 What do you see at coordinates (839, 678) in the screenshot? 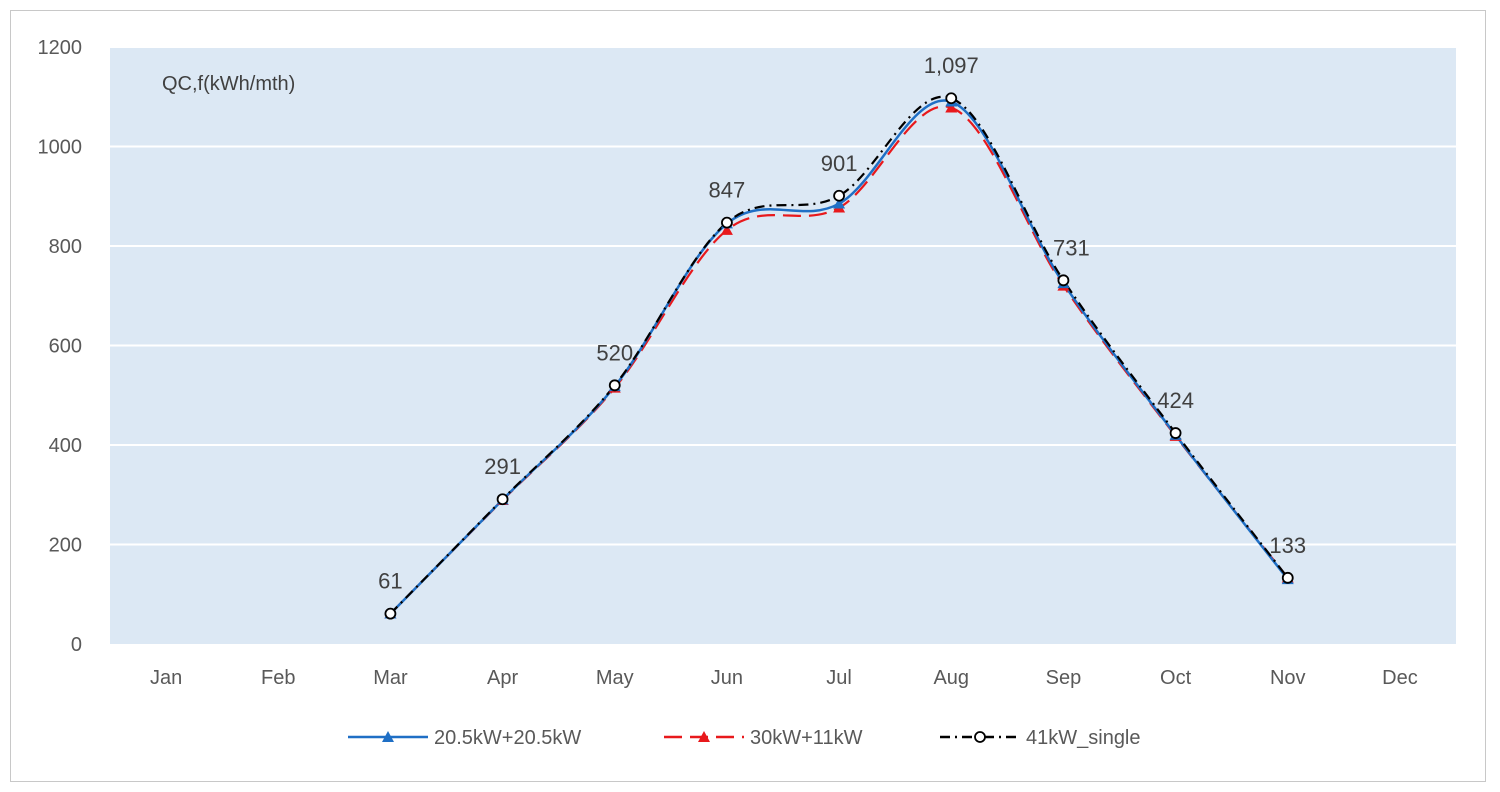
I see `x-tick-label: Jul` at bounding box center [839, 678].